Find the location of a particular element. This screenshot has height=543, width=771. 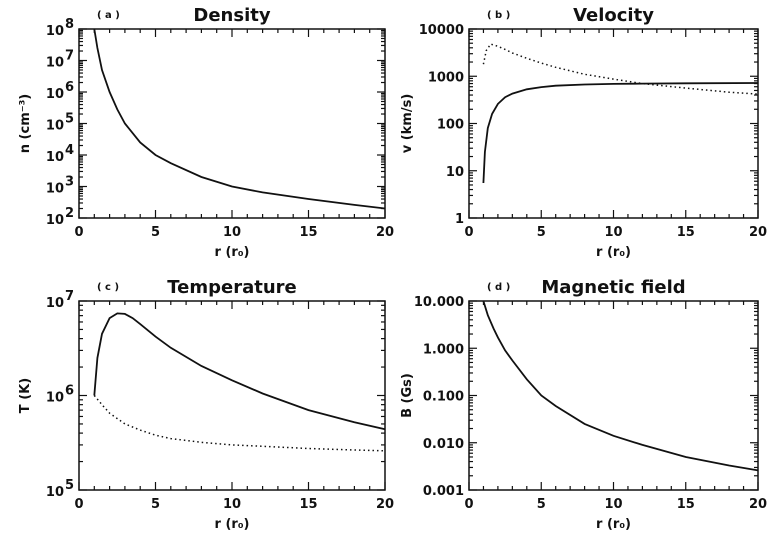

x-tick-label-d: 10 is located at coordinates (613, 504).